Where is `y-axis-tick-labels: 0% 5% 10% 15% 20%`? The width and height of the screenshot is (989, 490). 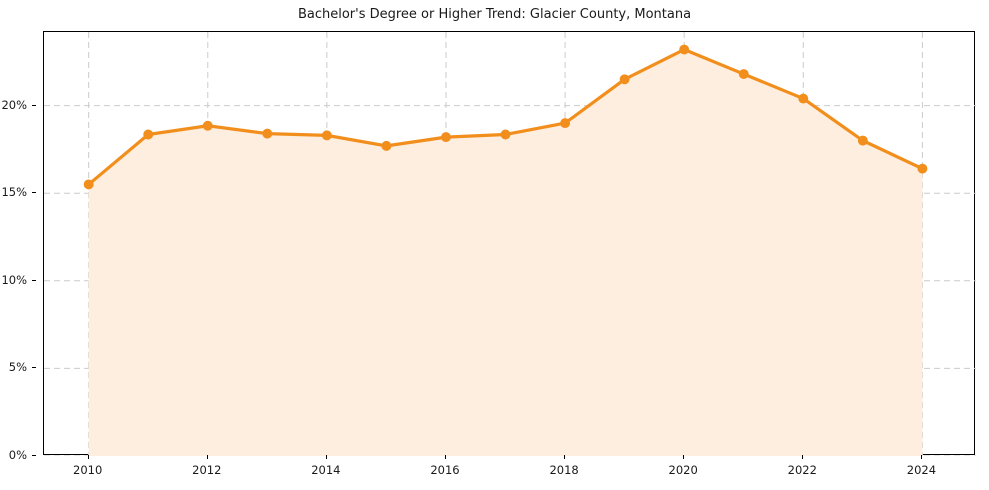 y-axis-tick-labels: 0% 5% 10% 15% 20% is located at coordinates (18, 246).